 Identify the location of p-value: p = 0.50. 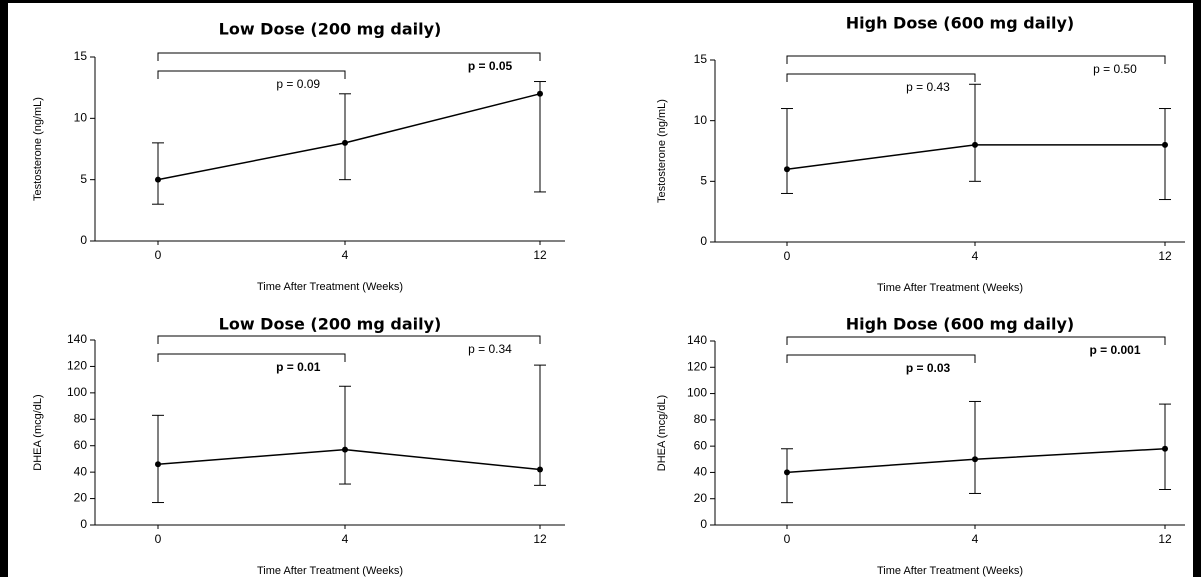
(1115, 69).